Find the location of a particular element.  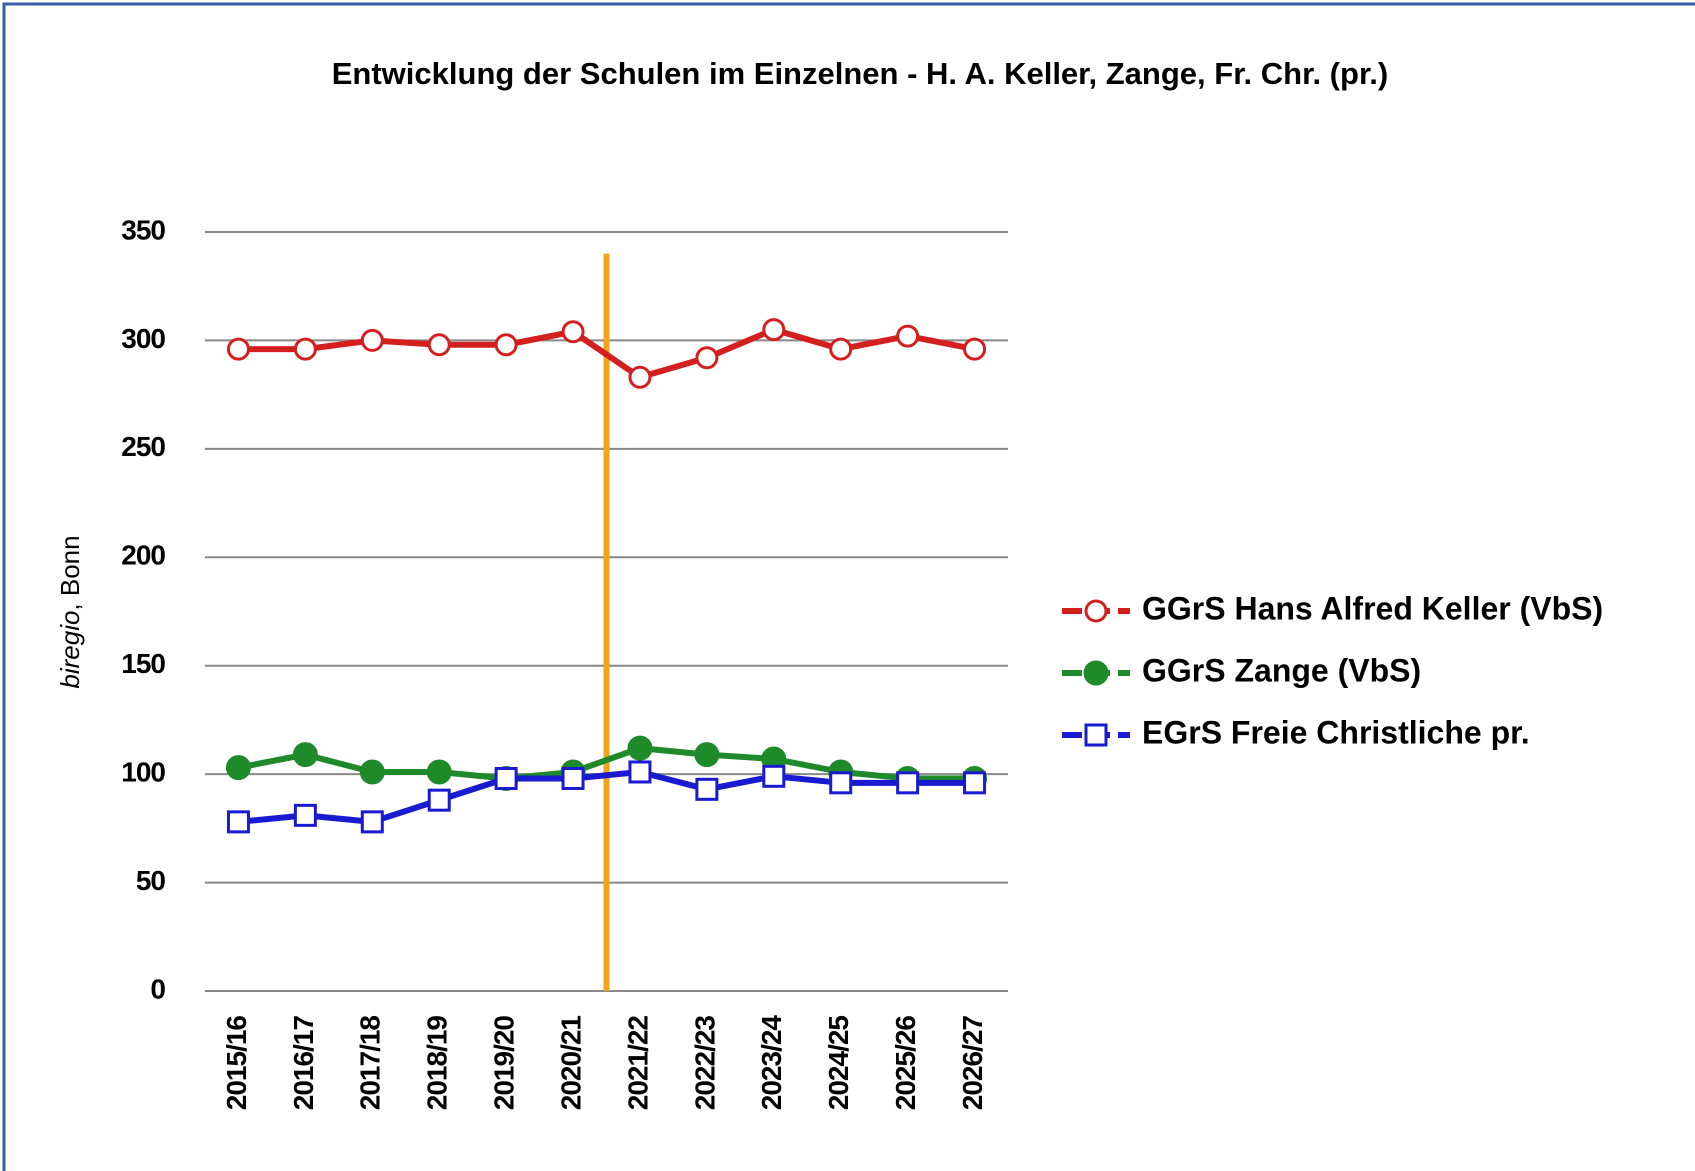

x-tick-label: 2026/27 is located at coordinates (972, 1063).